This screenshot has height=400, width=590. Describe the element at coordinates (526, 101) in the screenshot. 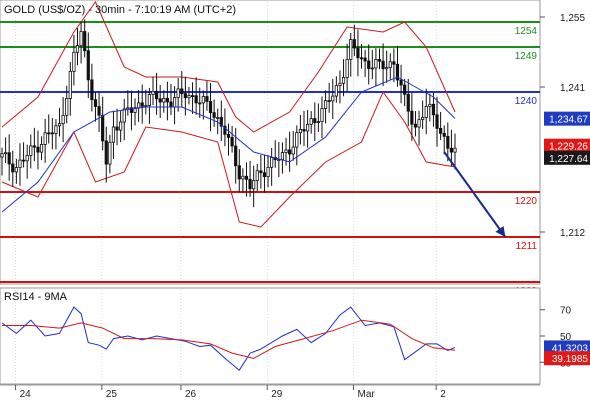

I see `level-label: 1240` at that location.